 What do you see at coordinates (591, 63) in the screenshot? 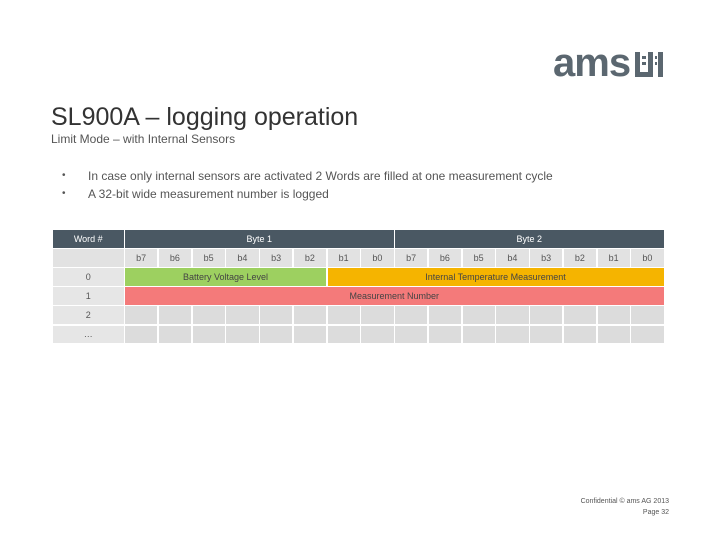
I see `svg-text: ams` at bounding box center [591, 63].